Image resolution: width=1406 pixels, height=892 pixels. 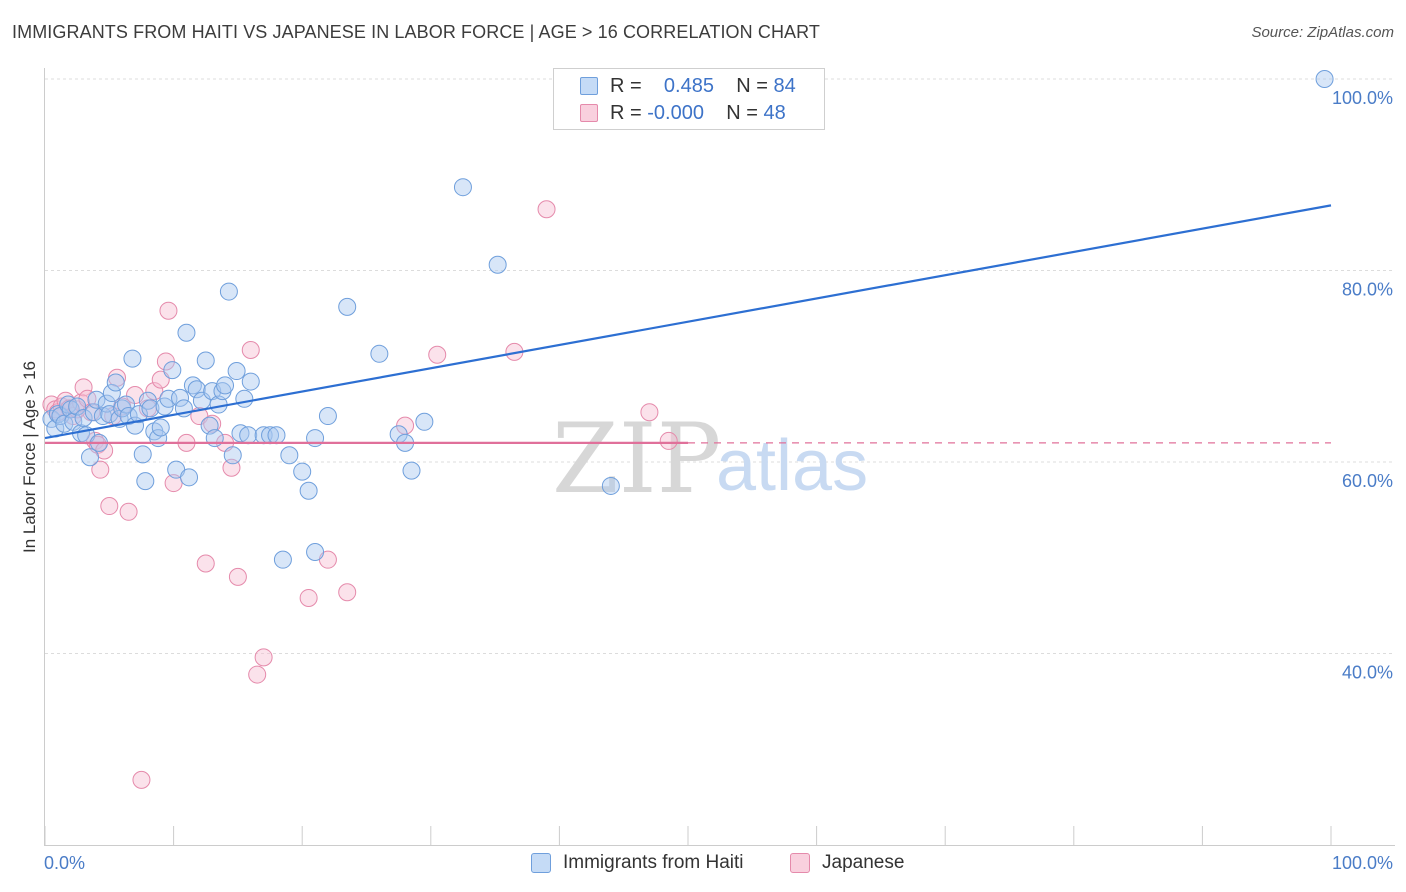 What do you see at coordinates (1367, 673) in the screenshot?
I see `y-tick-label: 40.0%` at bounding box center [1367, 673].